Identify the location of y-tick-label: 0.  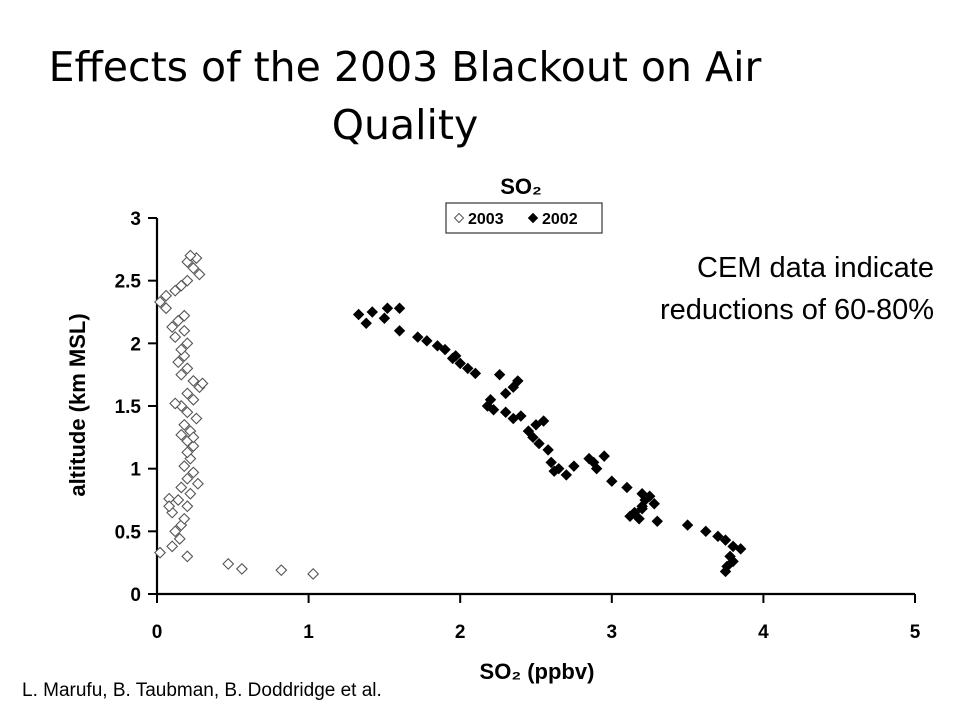
(135, 595).